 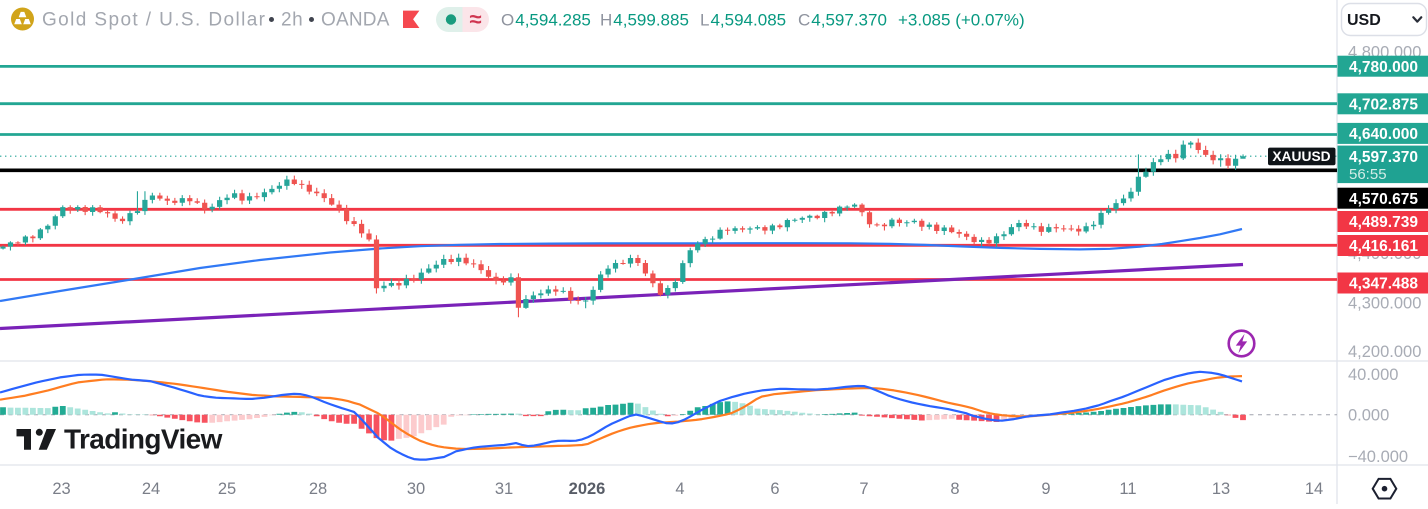 What do you see at coordinates (143, 439) in the screenshot?
I see `svg-text: TradingView` at bounding box center [143, 439].